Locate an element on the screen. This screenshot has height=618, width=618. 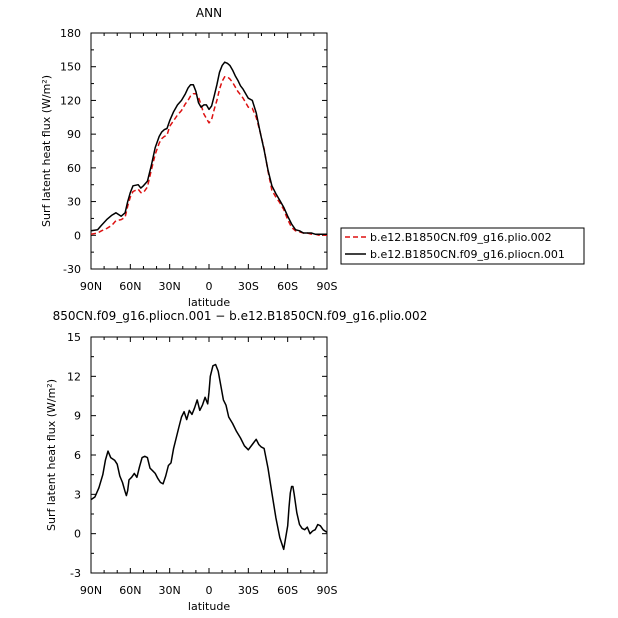
y-tick-label: 12 is located at coordinates (74, 376).